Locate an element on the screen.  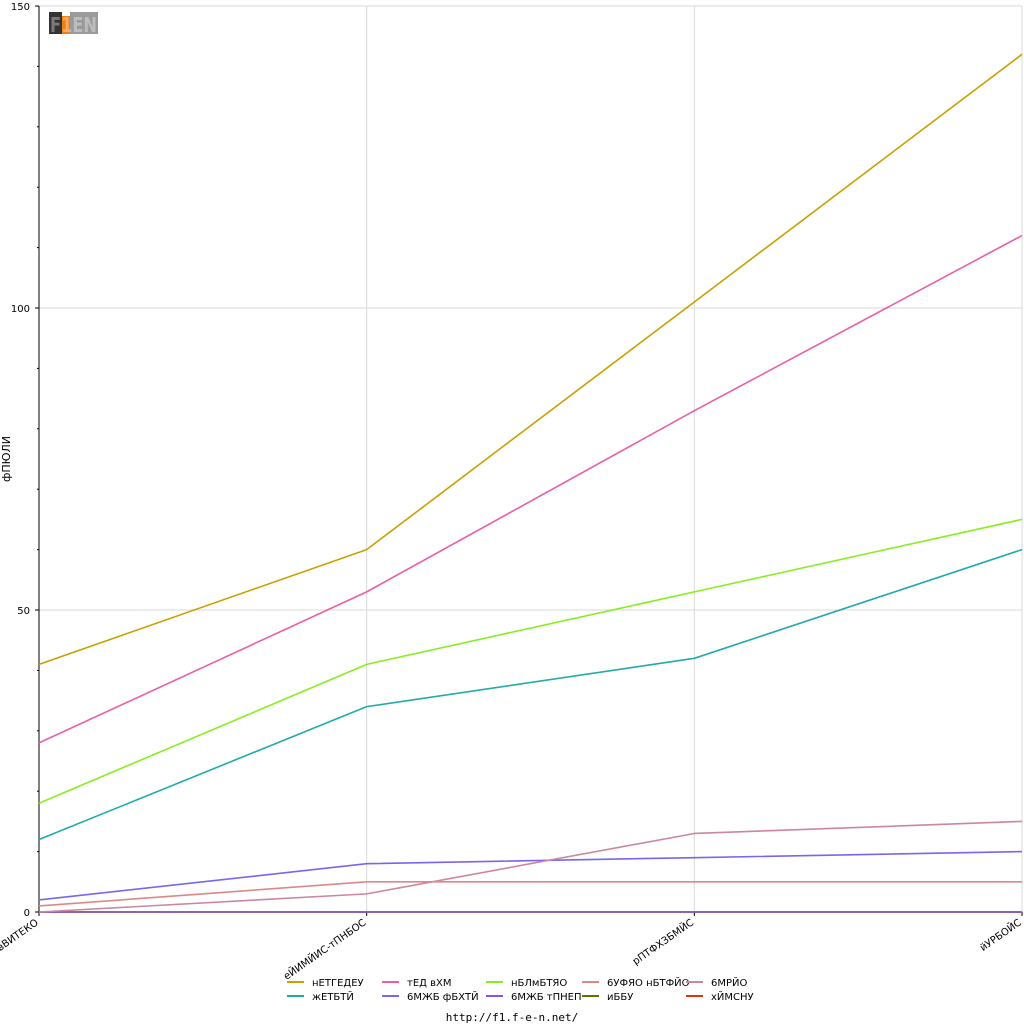
y-tick-labels: 0 50 100 150 is located at coordinates (20, 460).